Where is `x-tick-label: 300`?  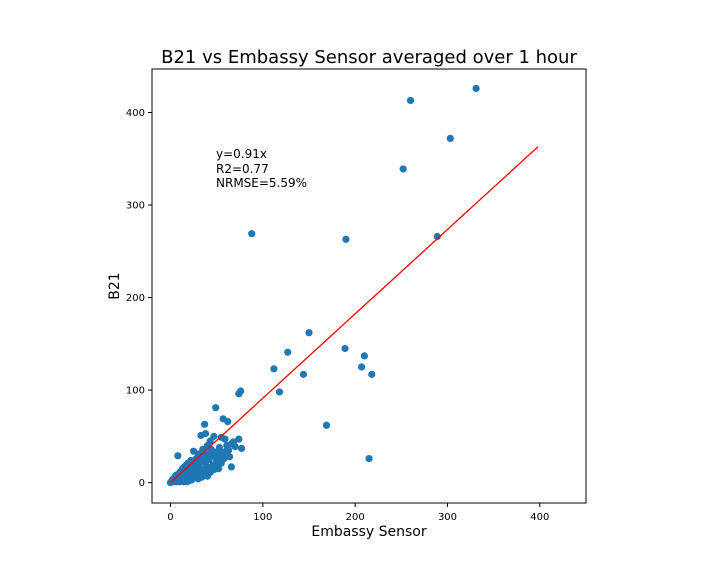
x-tick-label: 300 is located at coordinates (447, 517).